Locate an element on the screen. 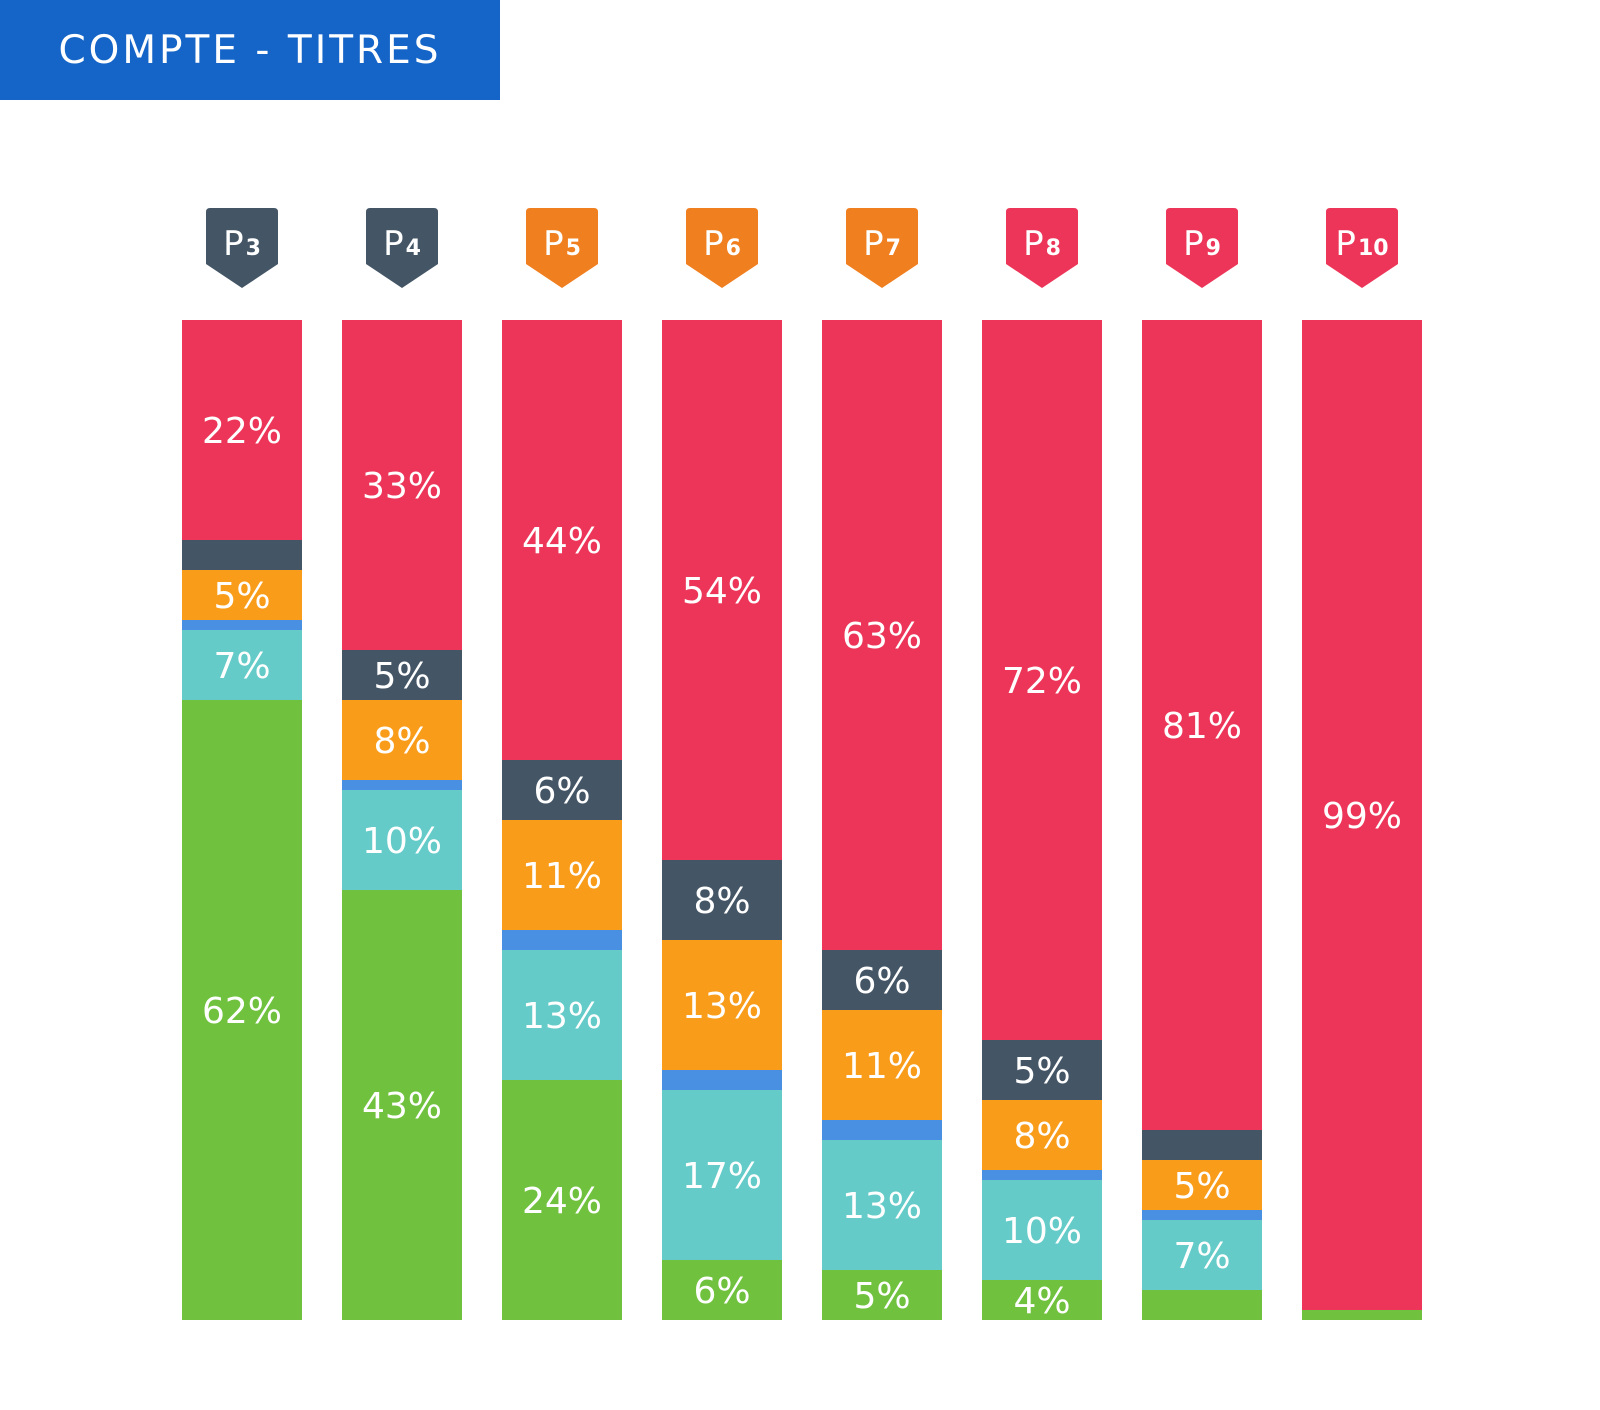  data-label-p6-dark: 8% is located at coordinates (721, 901).